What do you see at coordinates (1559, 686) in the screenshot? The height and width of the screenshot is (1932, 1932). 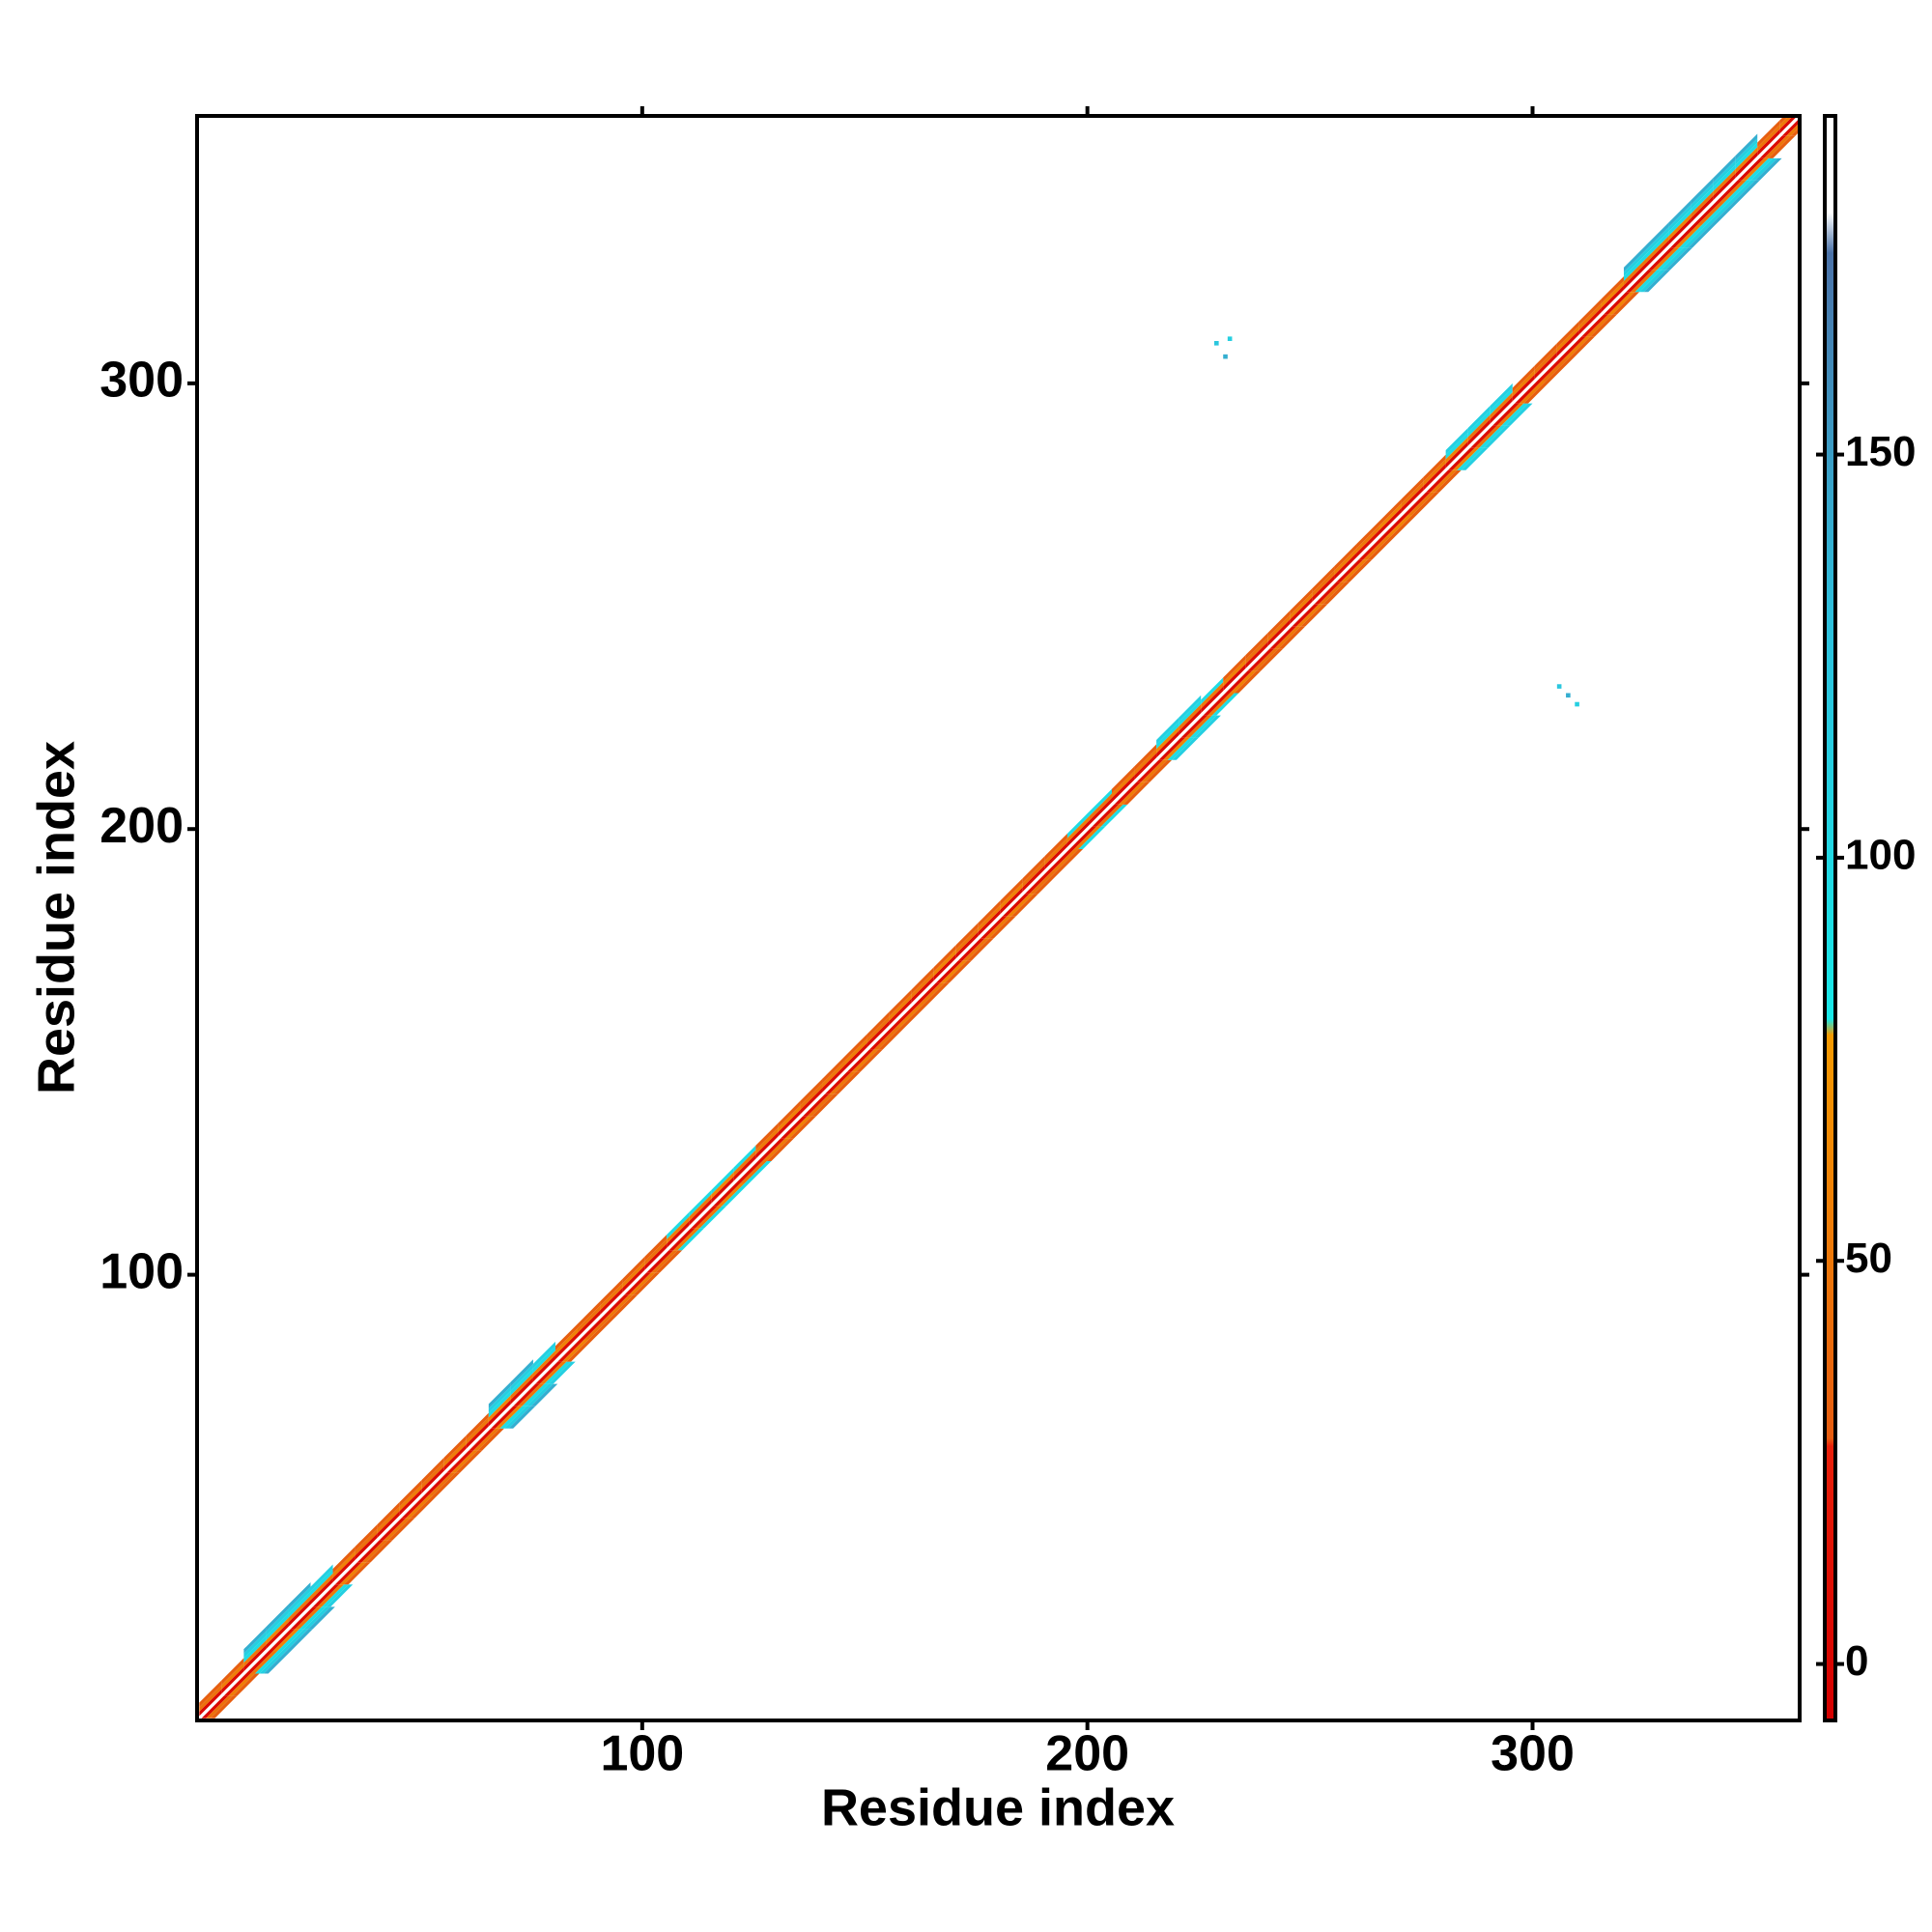 I see `contact-cell` at bounding box center [1559, 686].